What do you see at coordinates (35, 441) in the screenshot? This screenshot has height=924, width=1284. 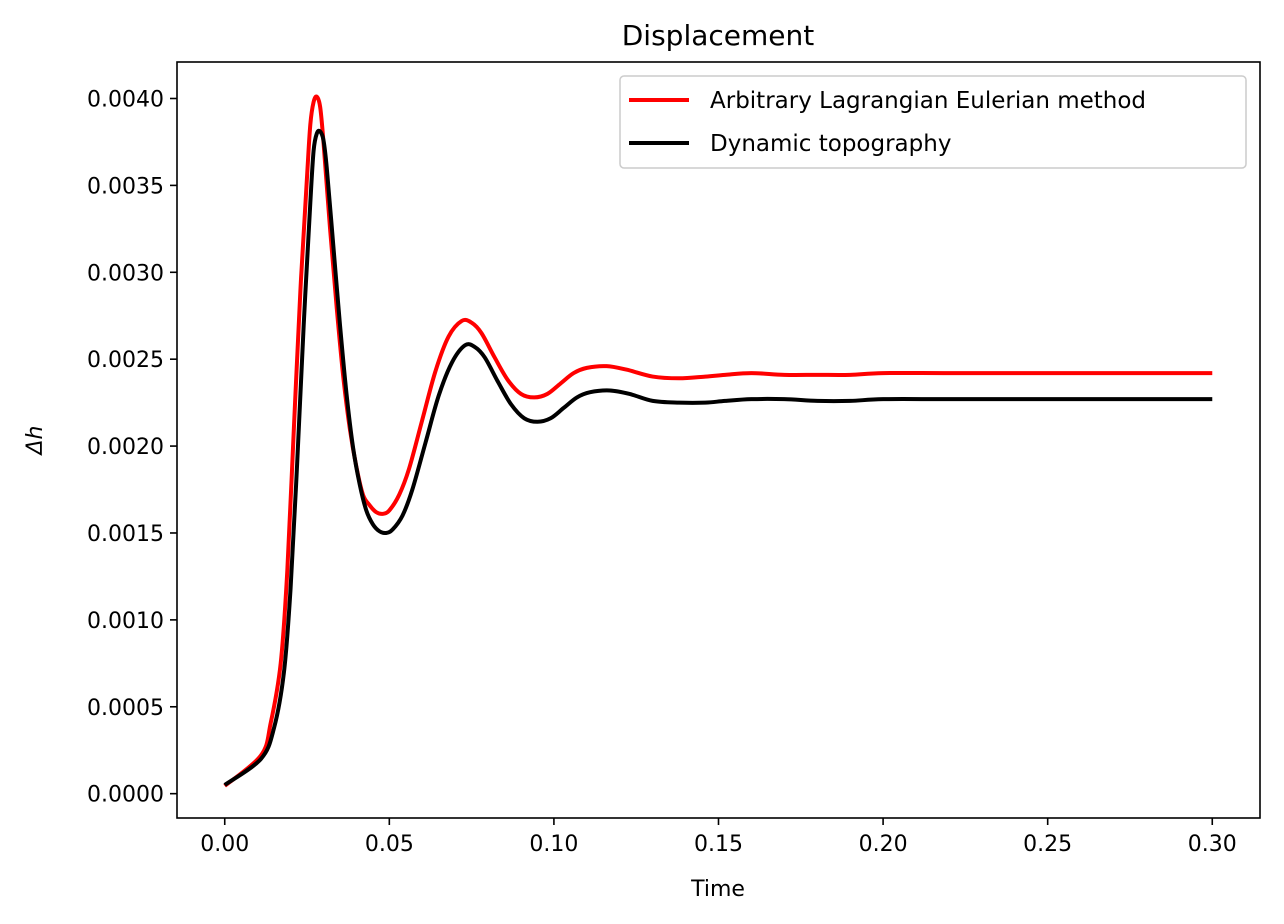 I see `y-axis-label: Δh` at bounding box center [35, 441].